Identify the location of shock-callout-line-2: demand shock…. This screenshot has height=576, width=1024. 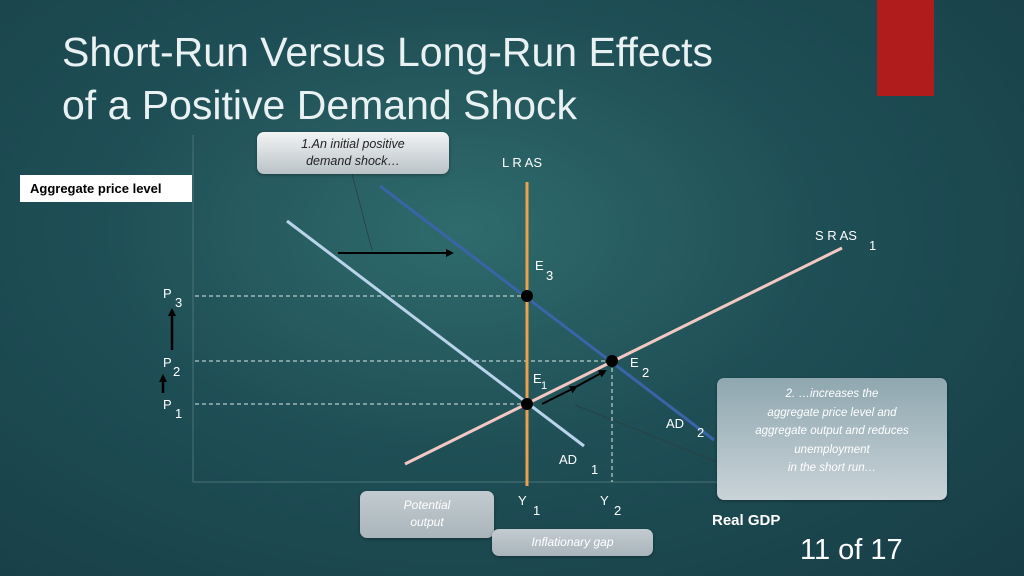
(353, 161).